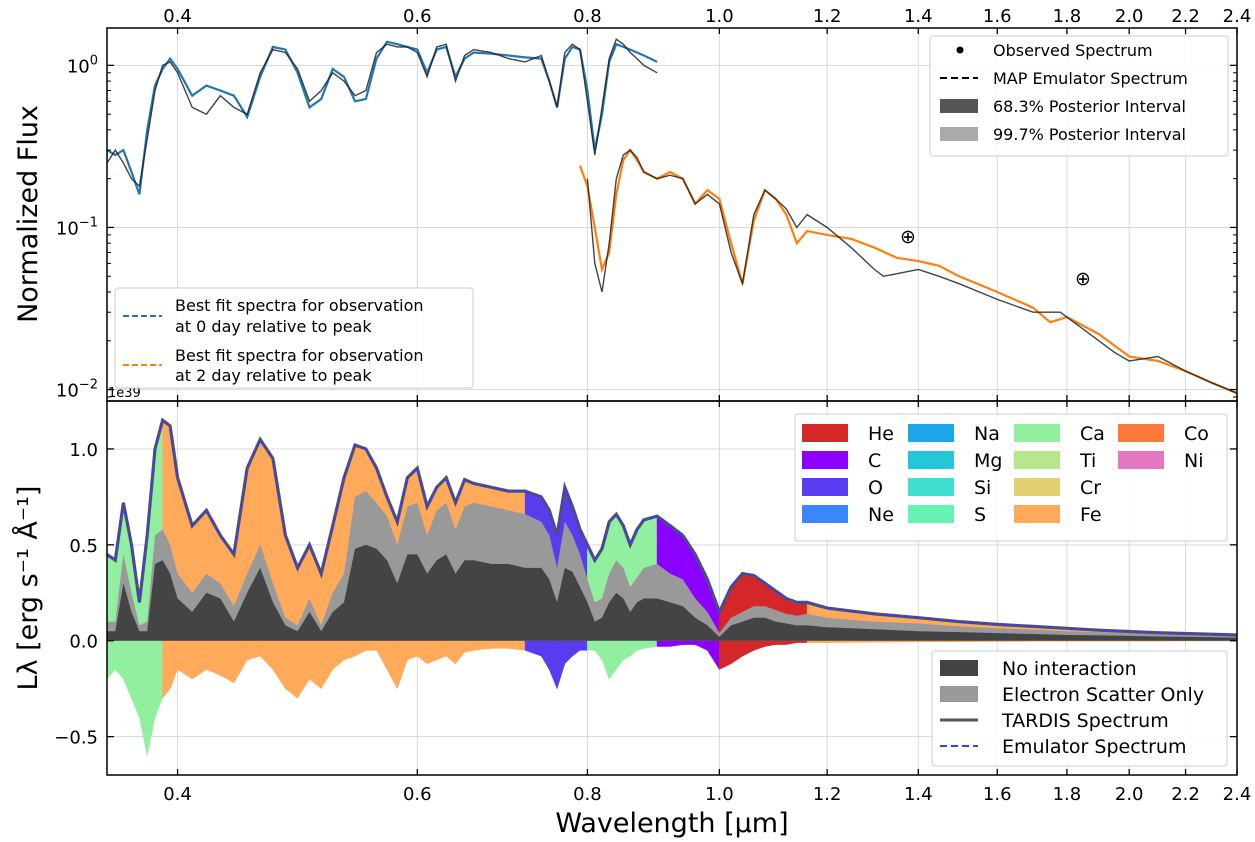  I want to click on top-x-tick-label: 1.2, so click(827, 16).